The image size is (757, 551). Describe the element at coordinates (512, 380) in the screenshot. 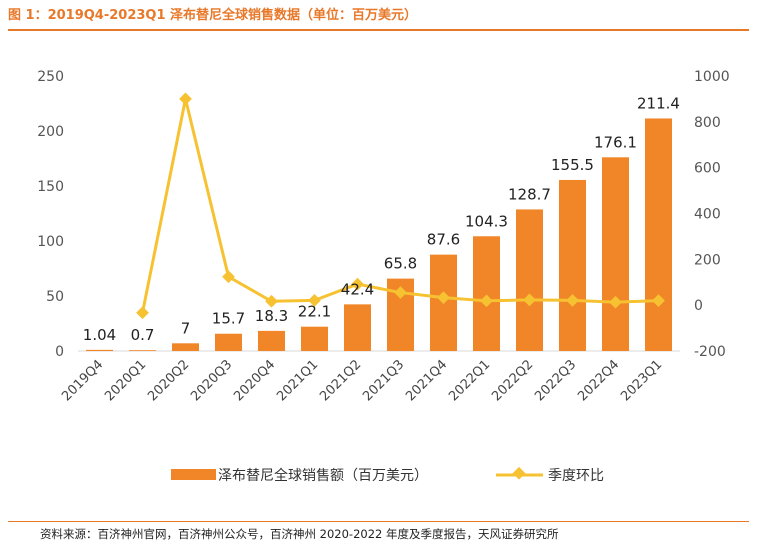

I see `x-tick-label: 2022Q2` at that location.